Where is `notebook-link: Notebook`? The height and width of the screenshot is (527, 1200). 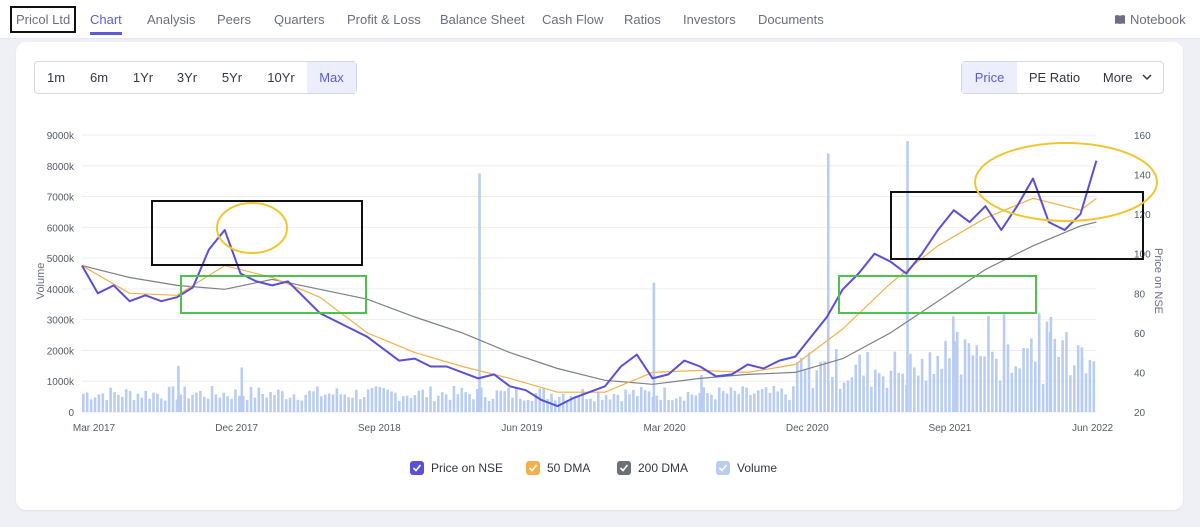 notebook-link: Notebook is located at coordinates (1150, 19).